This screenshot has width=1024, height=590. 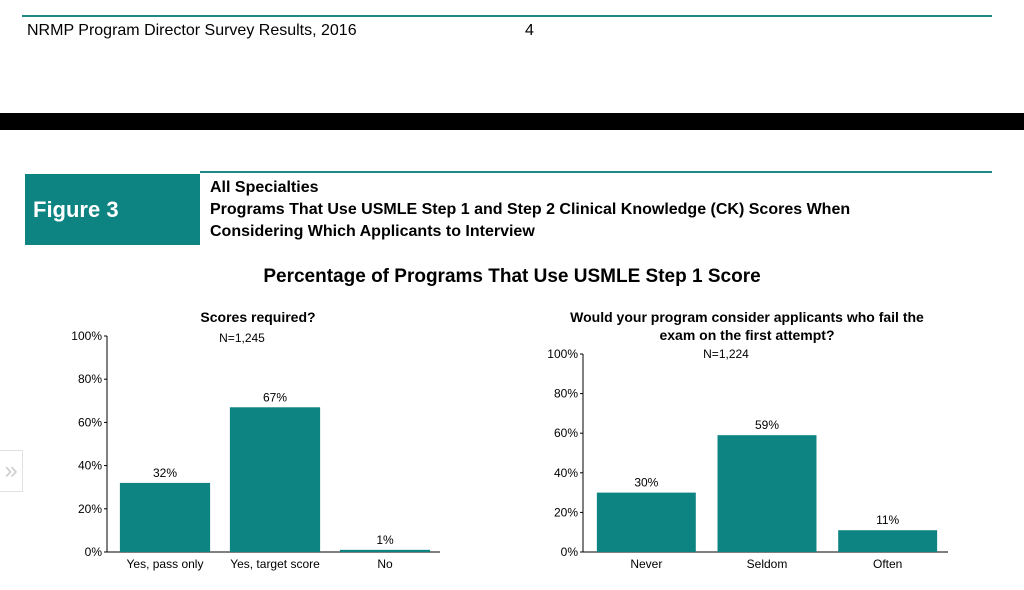 I want to click on data-label: 59%, so click(x=767, y=425).